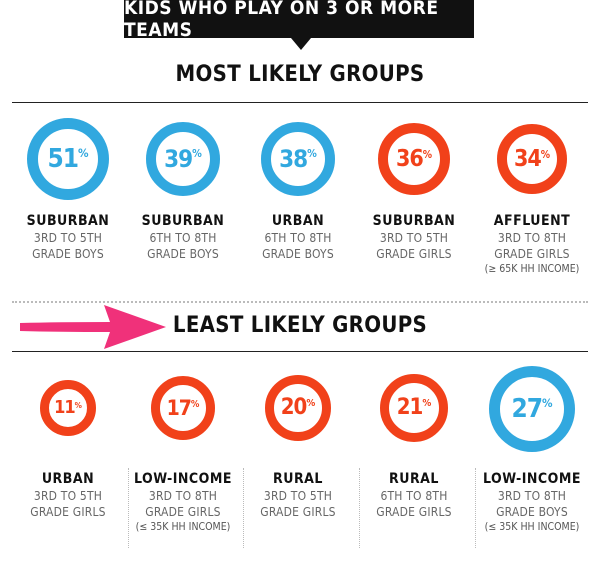 Image resolution: width=600 pixels, height=562 pixels. I want to click on percent-ring: 21%, so click(414, 408).